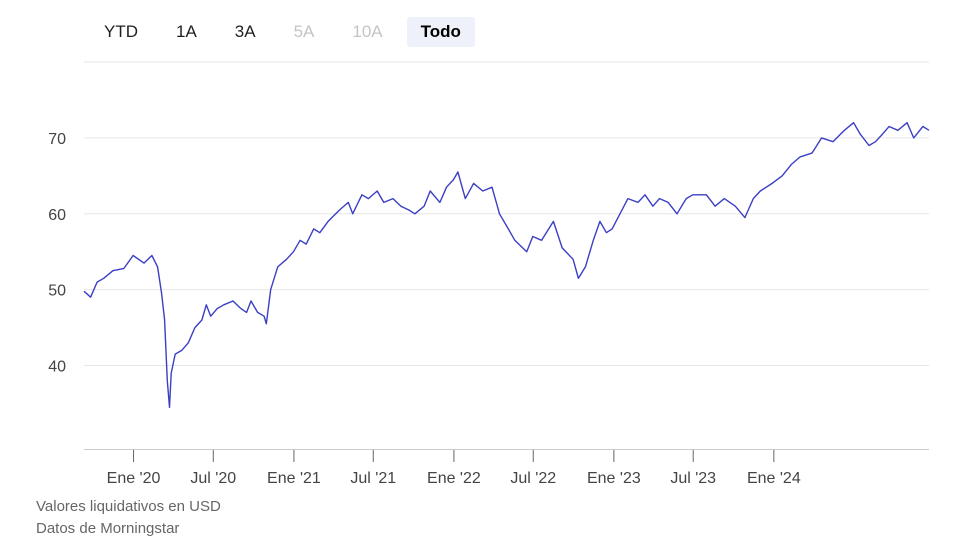 This screenshot has height=540, width=967. Describe the element at coordinates (693, 478) in the screenshot. I see `x-tick-label: Jul '23` at that location.